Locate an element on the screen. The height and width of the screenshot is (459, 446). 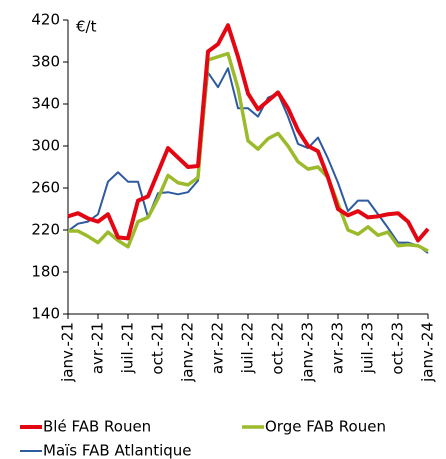
y-tick-label: 420 is located at coordinates (45, 20).